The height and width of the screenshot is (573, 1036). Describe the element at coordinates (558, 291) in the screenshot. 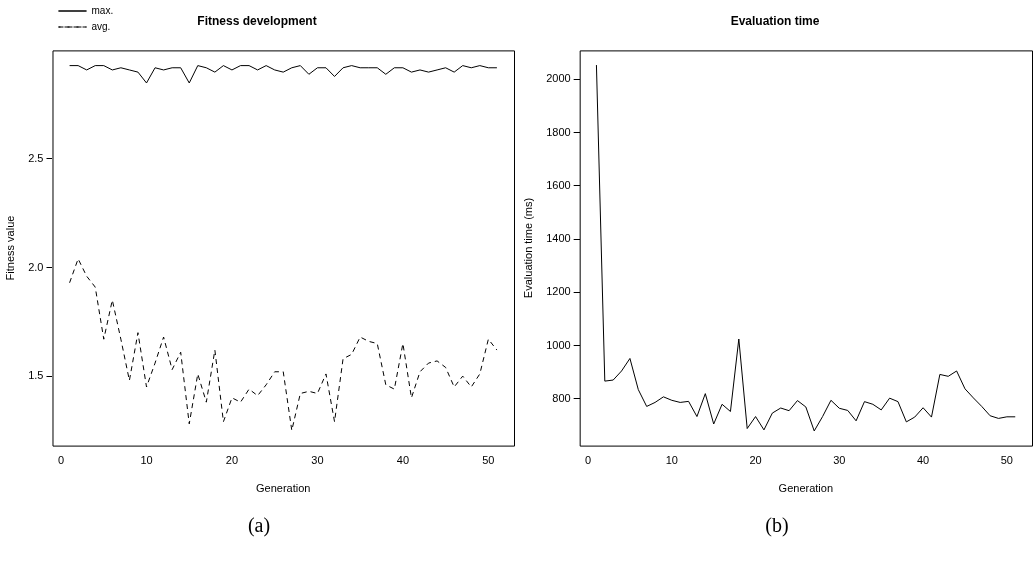

I see `y-tick-label: 1200` at that location.